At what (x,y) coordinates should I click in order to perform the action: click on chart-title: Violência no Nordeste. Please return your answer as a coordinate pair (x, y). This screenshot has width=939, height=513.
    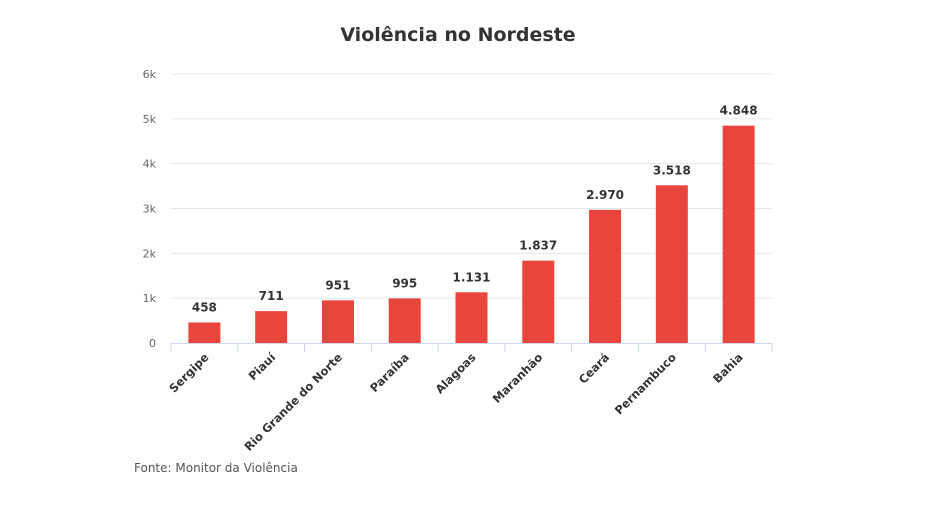
    Looking at the image, I should click on (458, 35).